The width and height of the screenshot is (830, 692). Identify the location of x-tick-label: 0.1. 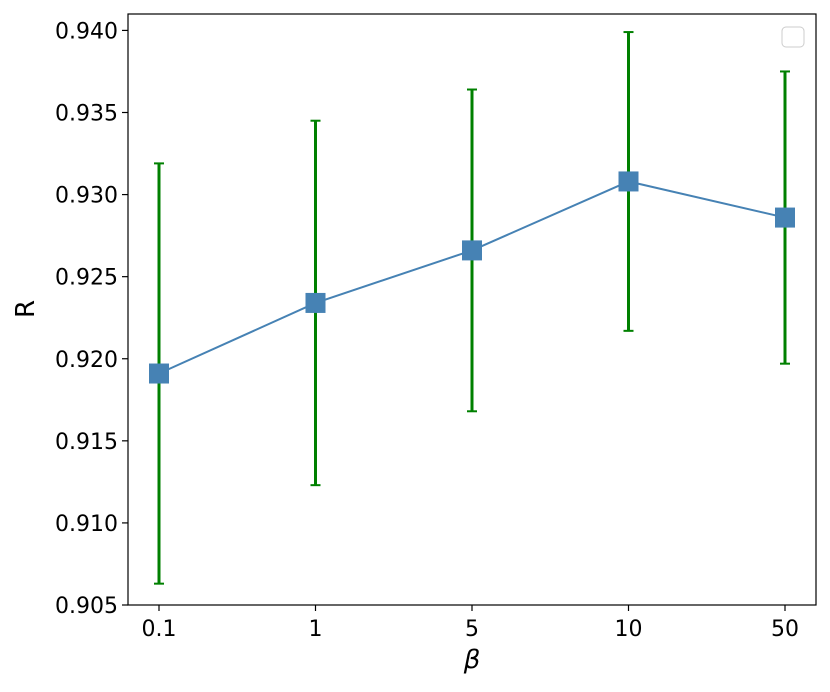
(159, 629).